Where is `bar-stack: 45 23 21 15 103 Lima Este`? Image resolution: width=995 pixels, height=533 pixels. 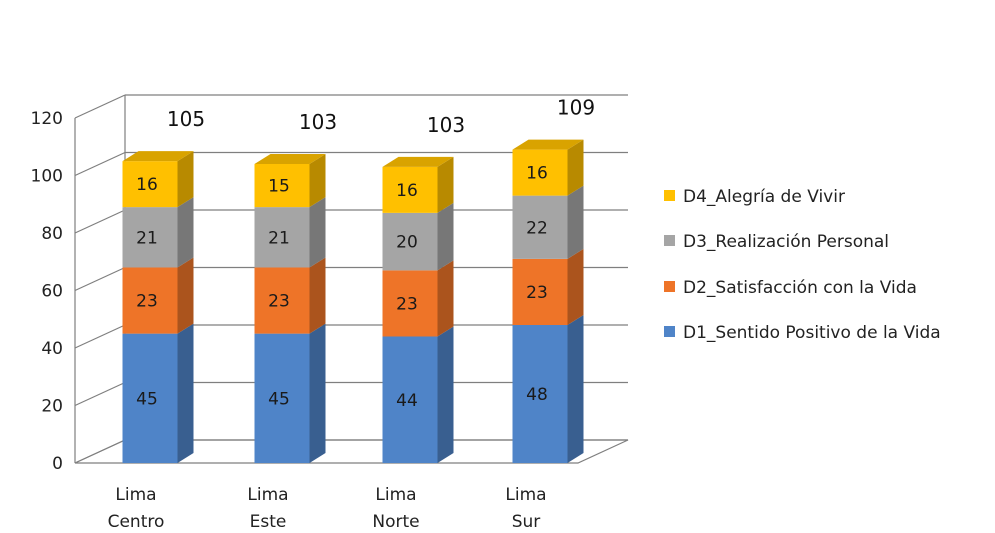
bar-stack: 45 23 21 15 103 Lima Este is located at coordinates (292, 321).